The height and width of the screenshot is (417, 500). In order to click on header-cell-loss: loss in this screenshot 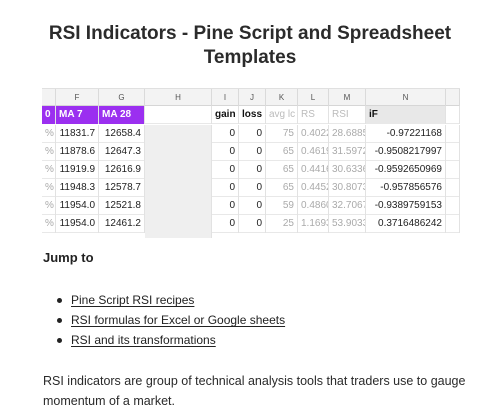, I will do `click(252, 115)`.